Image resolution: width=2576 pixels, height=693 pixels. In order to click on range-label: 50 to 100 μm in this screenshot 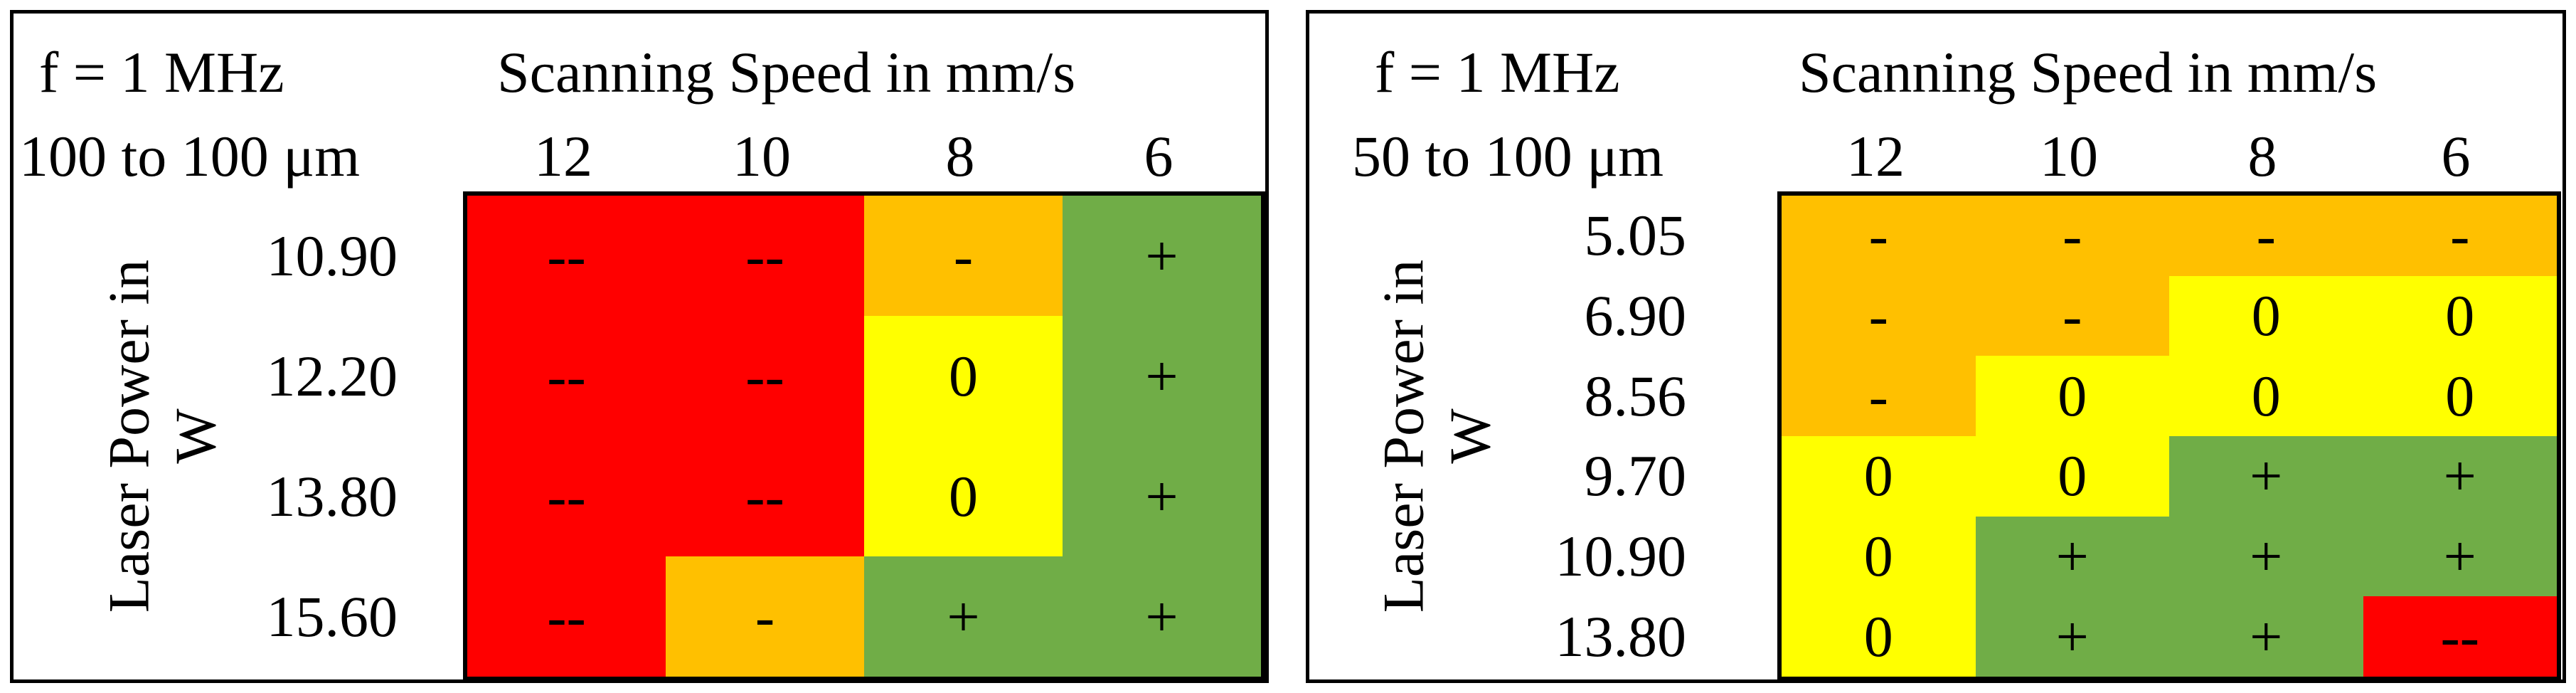, I will do `click(1508, 156)`.